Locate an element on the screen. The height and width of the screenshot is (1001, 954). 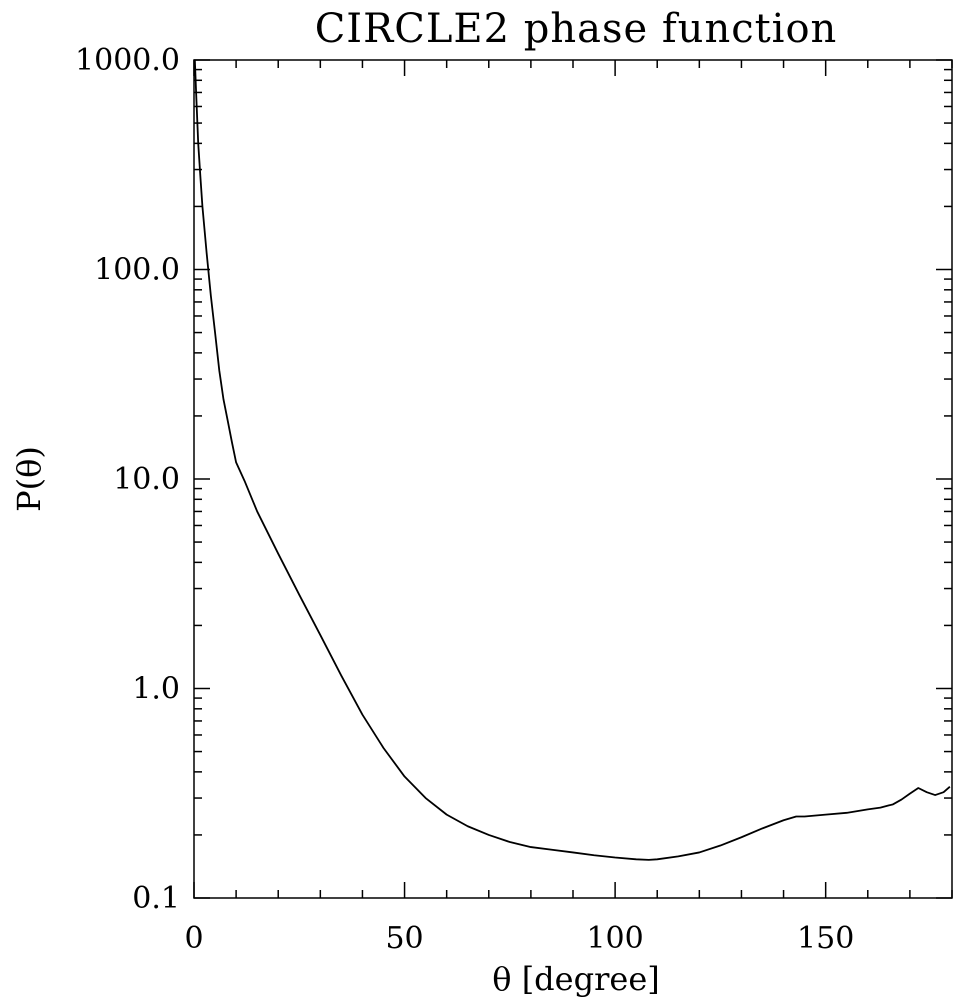
y-tick-label: 0.1 is located at coordinates (156, 898).